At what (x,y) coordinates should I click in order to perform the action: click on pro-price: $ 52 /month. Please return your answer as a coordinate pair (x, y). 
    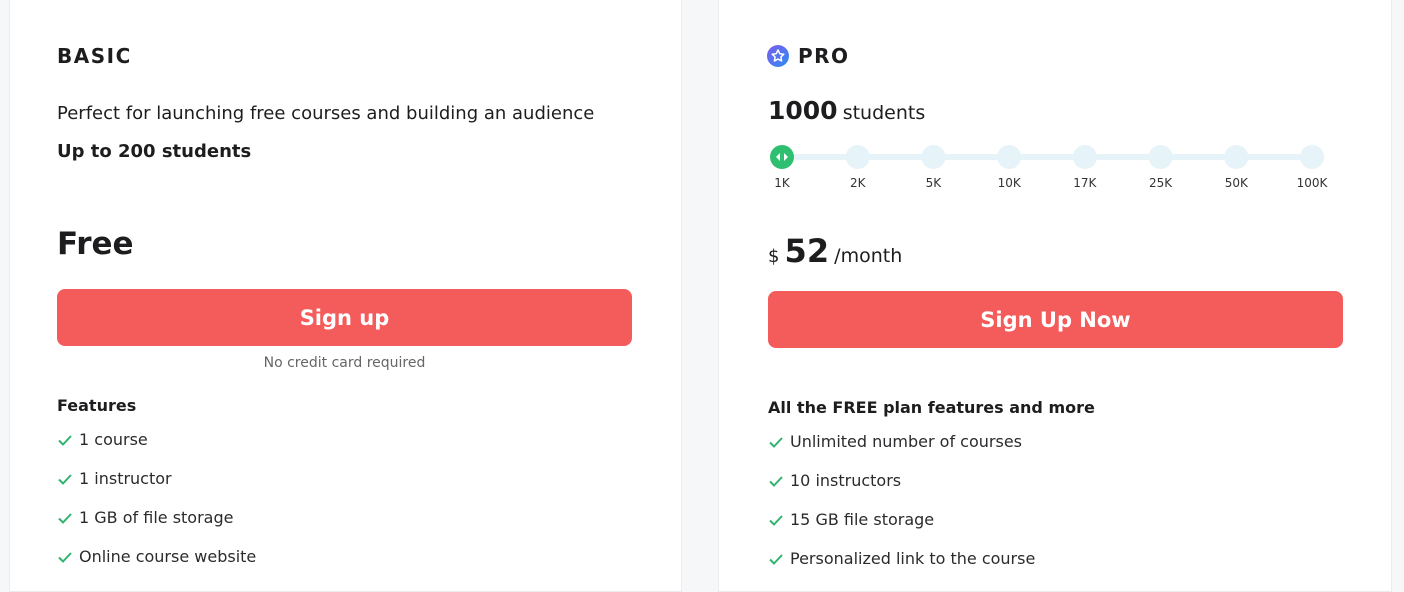
    Looking at the image, I should click on (835, 251).